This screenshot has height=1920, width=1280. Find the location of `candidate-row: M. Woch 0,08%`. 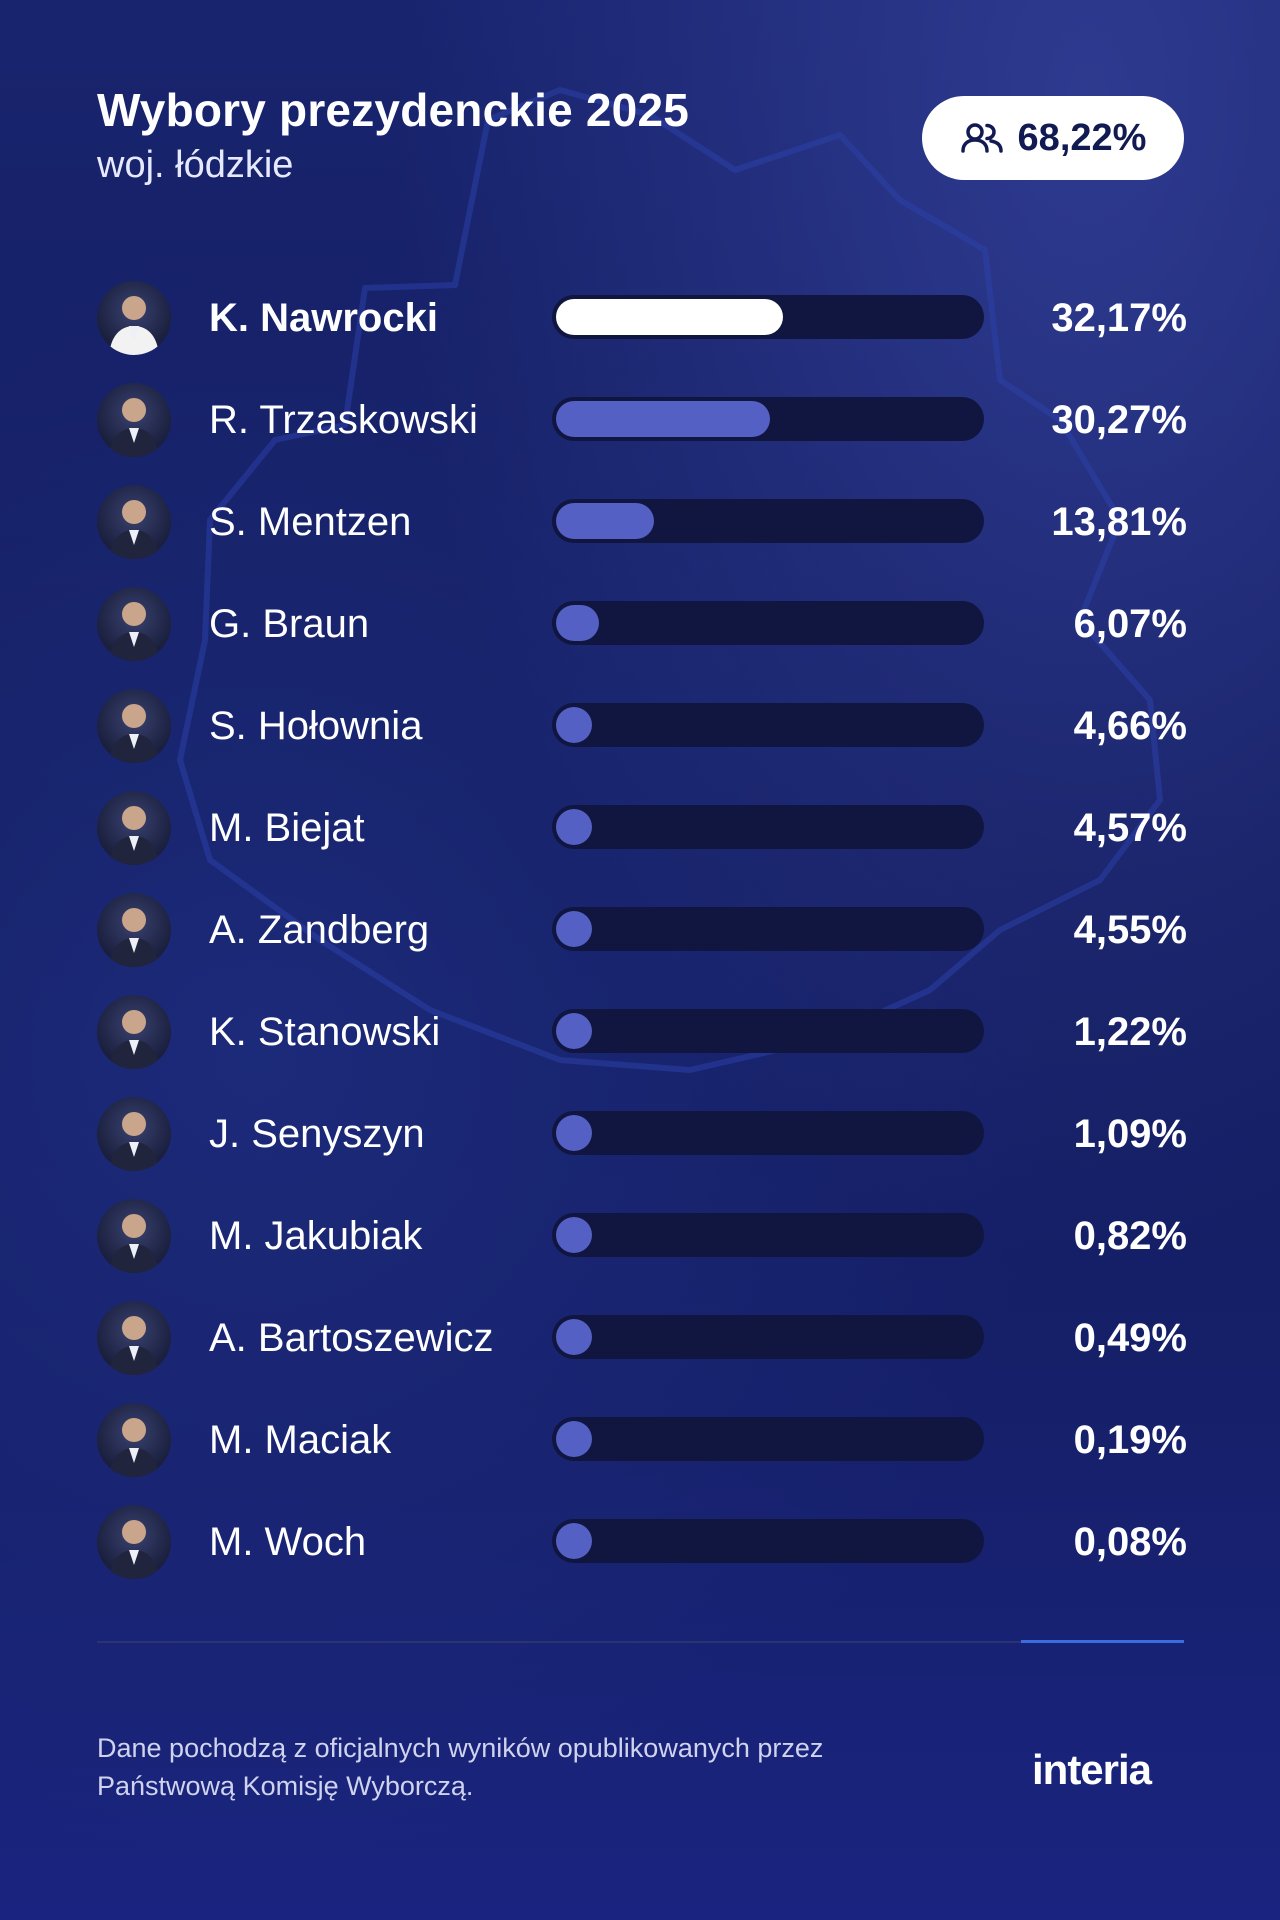

candidate-row: M. Woch 0,08% is located at coordinates (642, 1550).